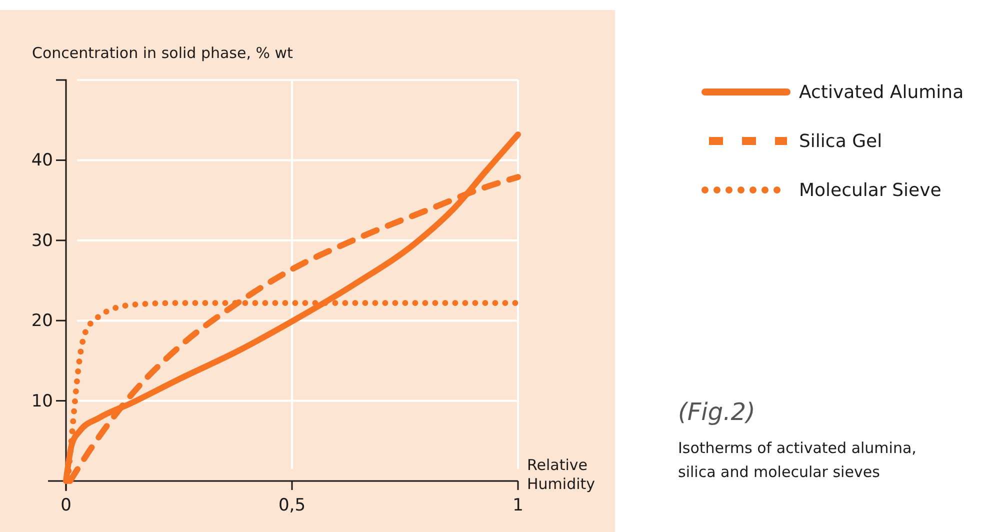  I want to click on y-axis-title: Concentration in solid phase, % wt, so click(163, 53).